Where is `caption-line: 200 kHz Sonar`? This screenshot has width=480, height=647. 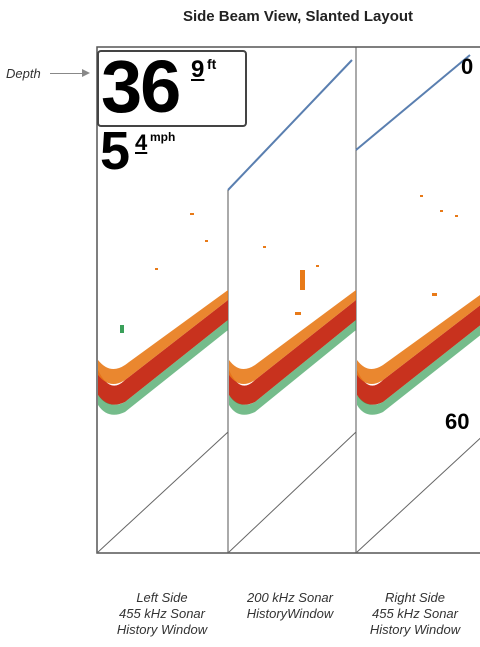 caption-line: 200 kHz Sonar is located at coordinates (290, 597).